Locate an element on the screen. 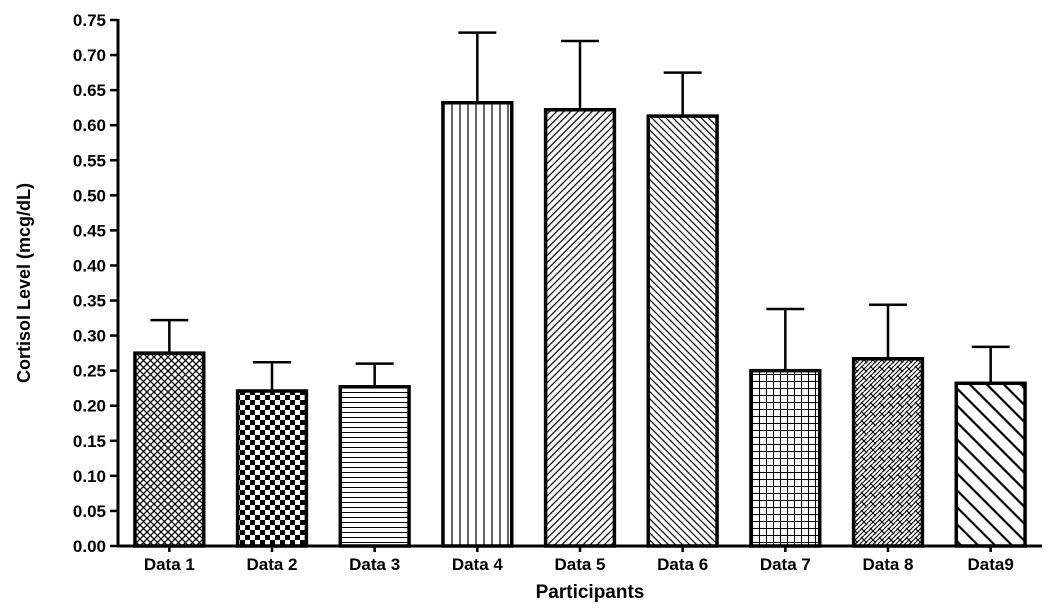 This screenshot has width=1050, height=610. y-tick-label: 0.65 is located at coordinates (89, 90).